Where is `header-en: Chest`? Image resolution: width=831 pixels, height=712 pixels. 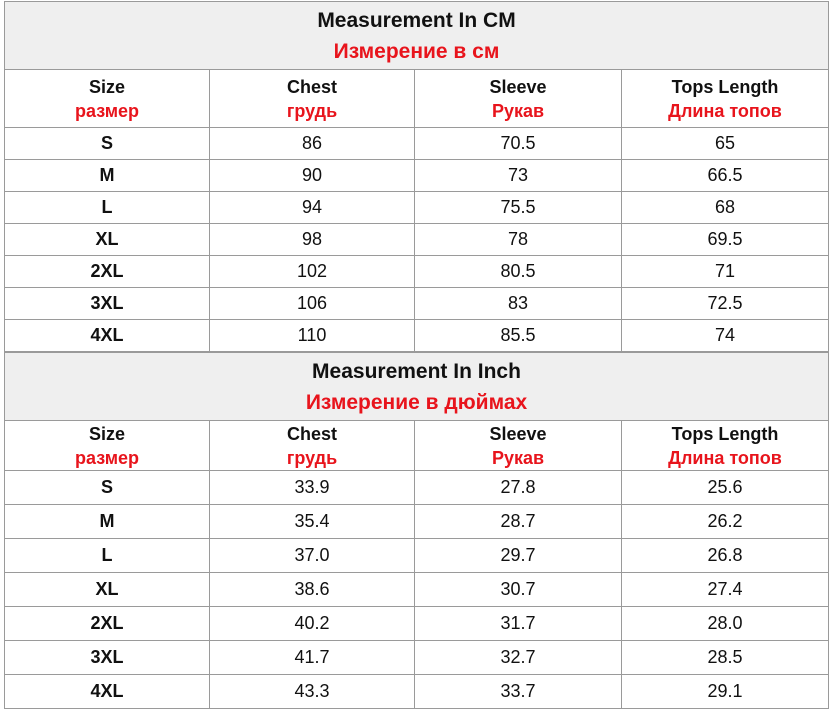
header-en: Chest is located at coordinates (311, 86).